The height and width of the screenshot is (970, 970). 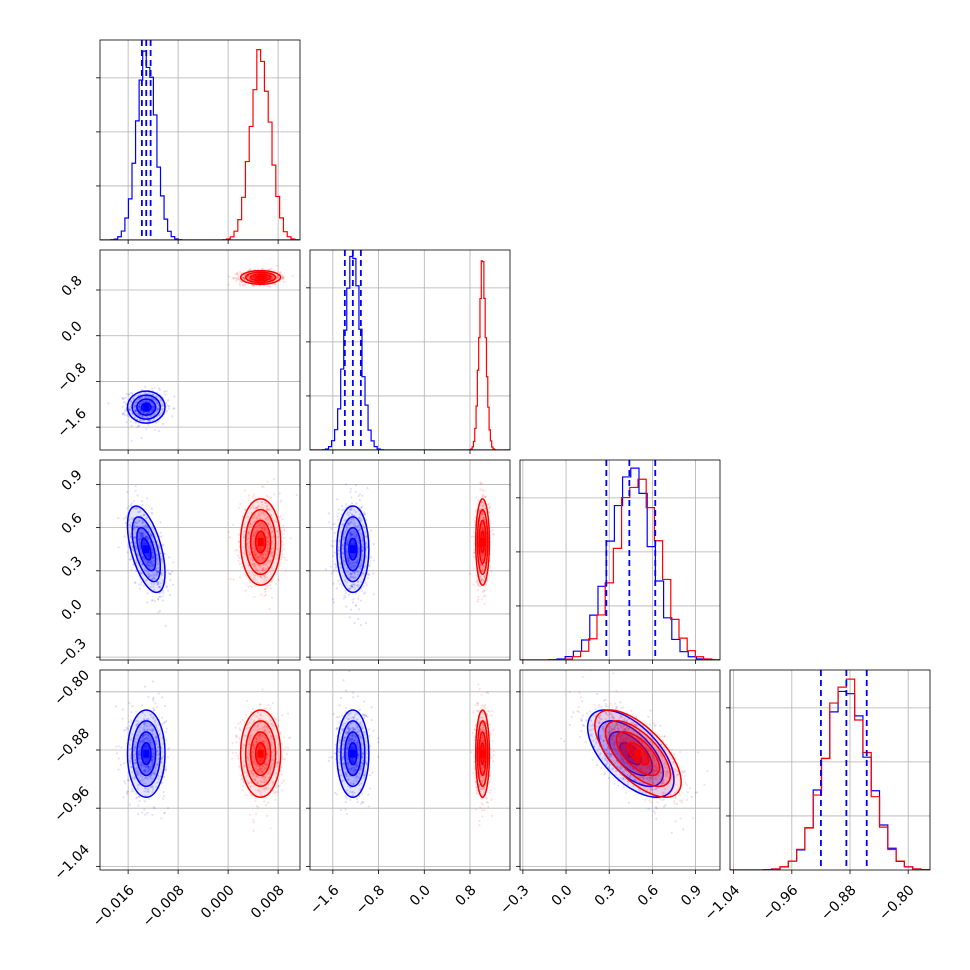 I want to click on panel-1-0: −1.6 −0.8 0.0 0.8, so click(x=178, y=351).